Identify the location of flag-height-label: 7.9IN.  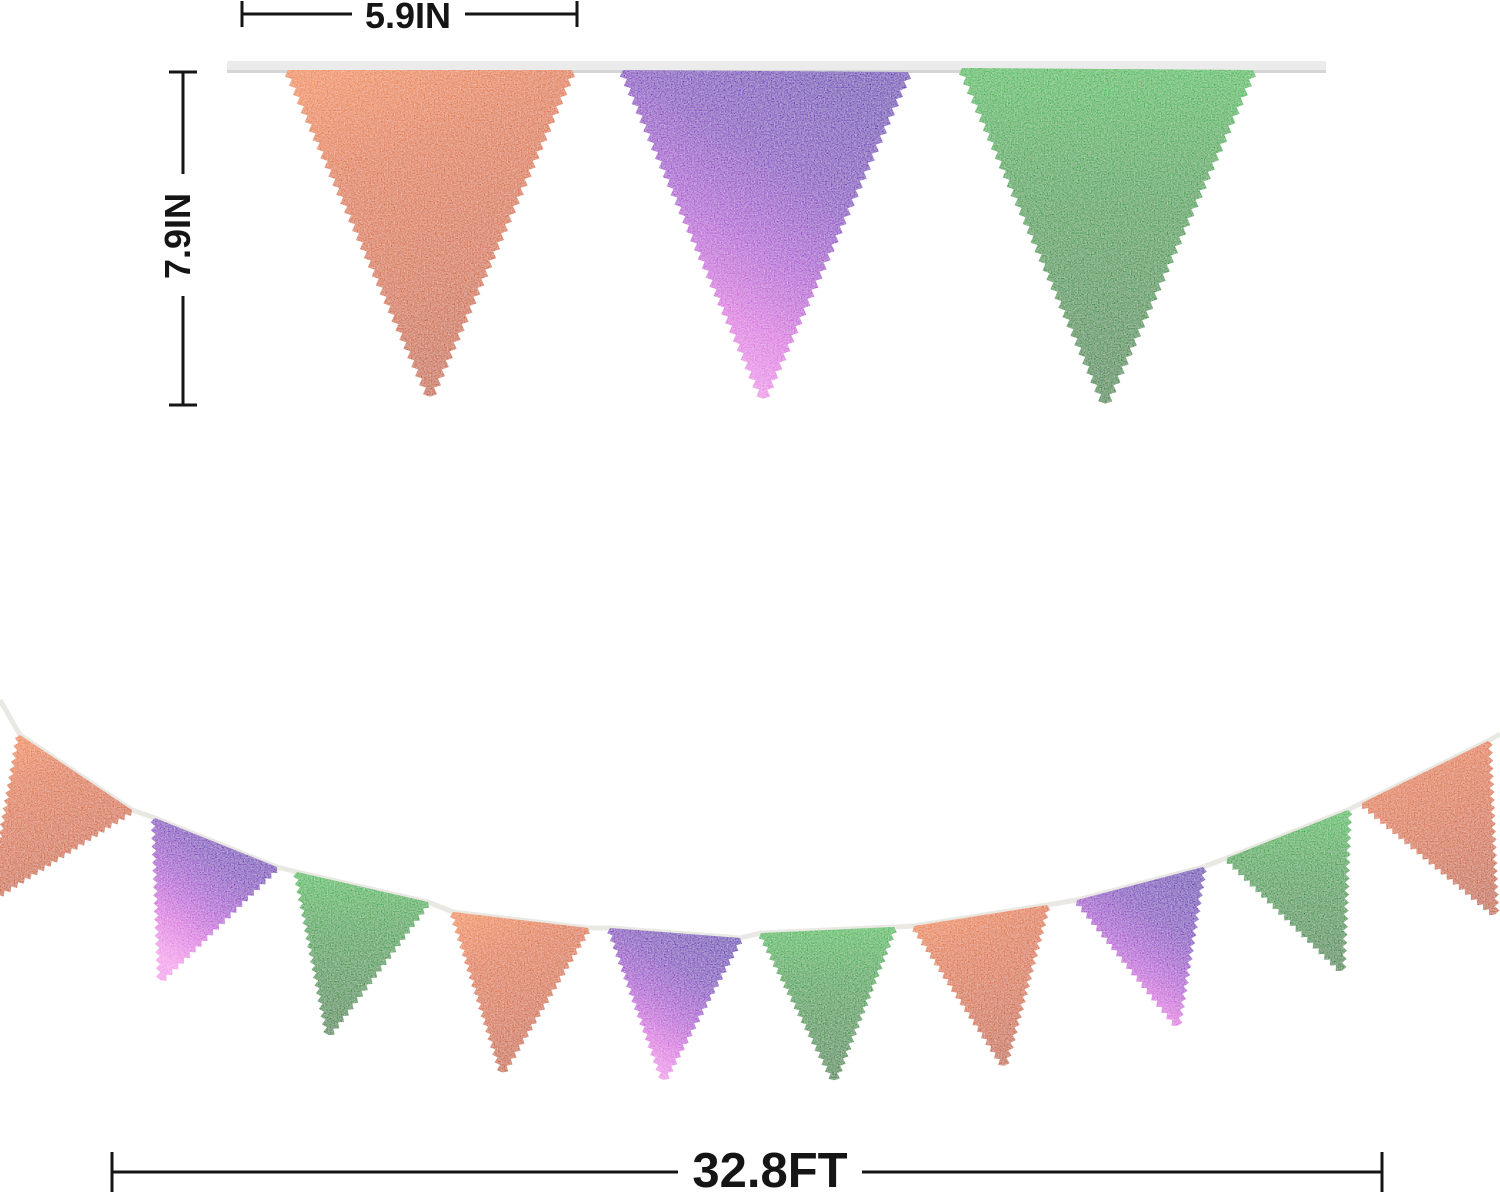
(177, 236).